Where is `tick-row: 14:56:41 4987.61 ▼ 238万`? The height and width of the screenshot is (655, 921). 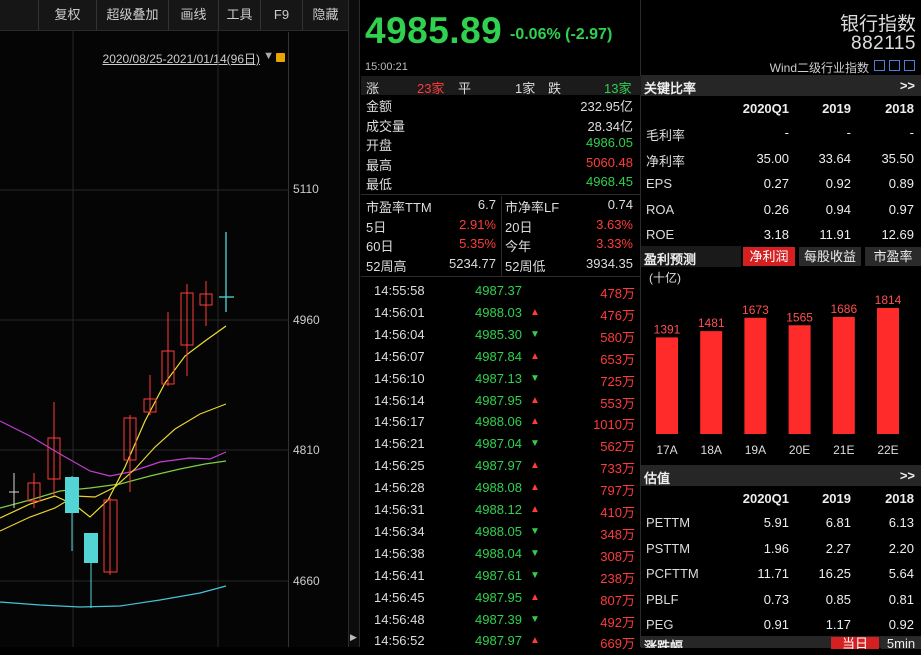 tick-row: 14:56:41 4987.61 ▼ 238万 is located at coordinates (501, 579).